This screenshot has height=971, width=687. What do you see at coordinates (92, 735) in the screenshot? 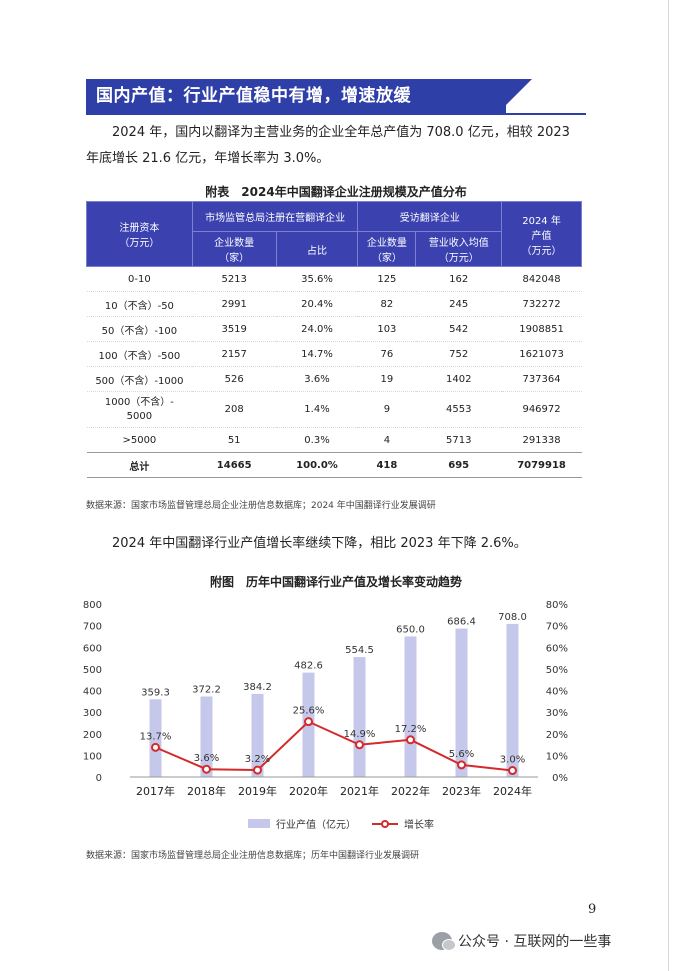
I see `y-left-tick-label: 200` at bounding box center [92, 735].